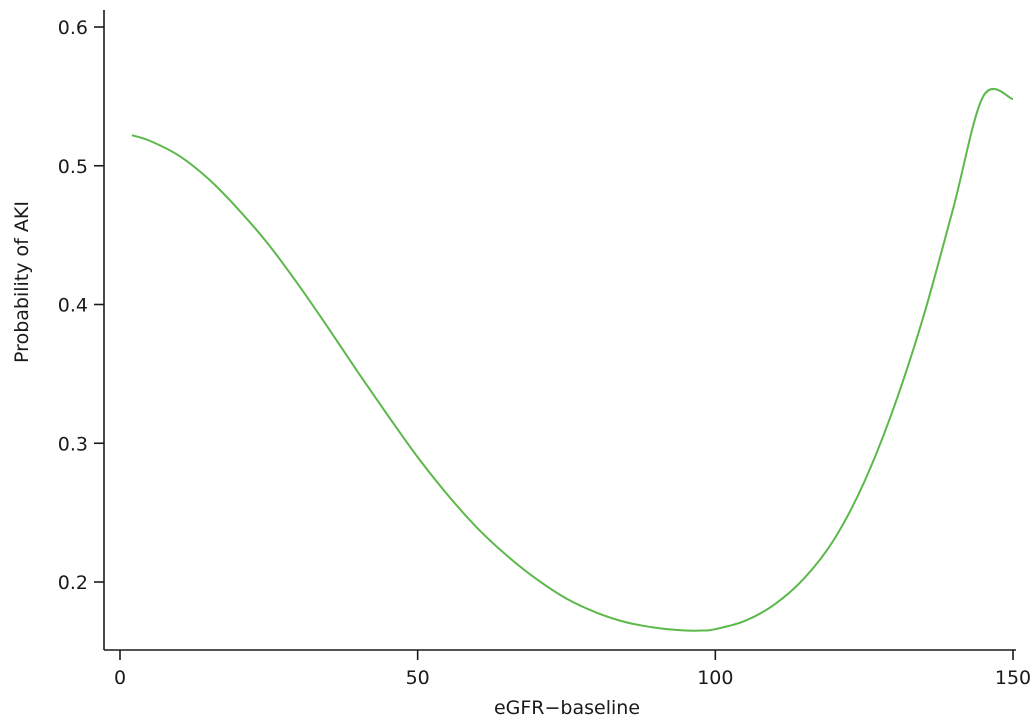  What do you see at coordinates (715, 678) in the screenshot?
I see `x-tick-label: 100` at bounding box center [715, 678].